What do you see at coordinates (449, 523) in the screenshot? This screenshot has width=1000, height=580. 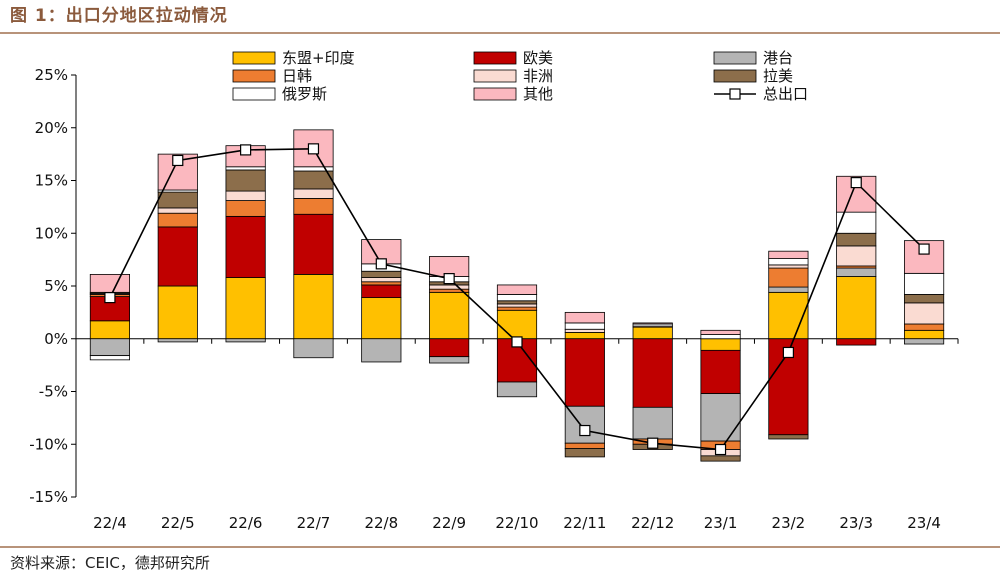 I see `x-tick-label: 22/9` at bounding box center [449, 523].